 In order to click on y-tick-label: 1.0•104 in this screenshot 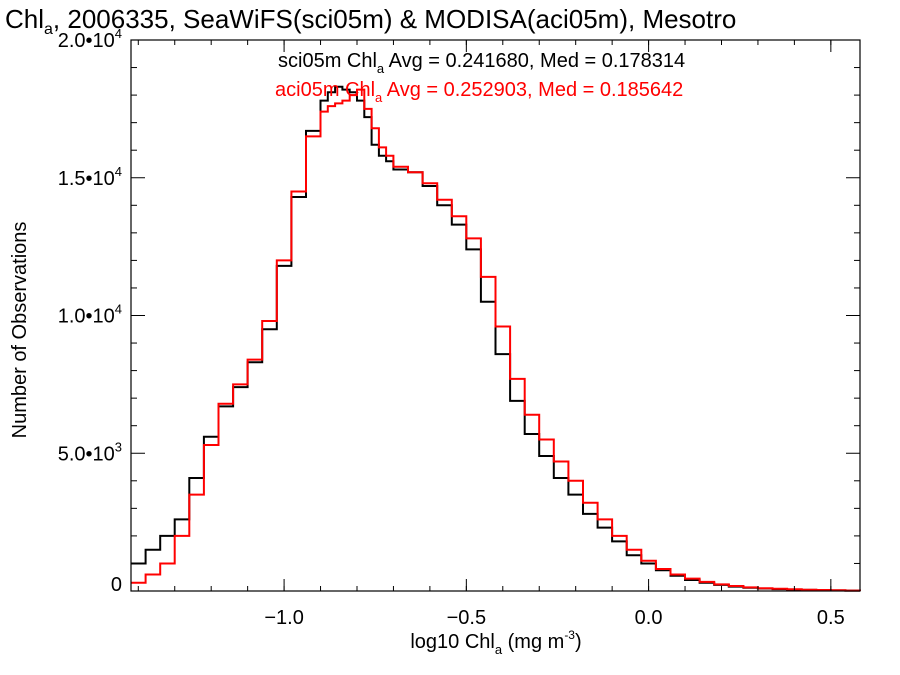, I will do `click(90, 315)`.